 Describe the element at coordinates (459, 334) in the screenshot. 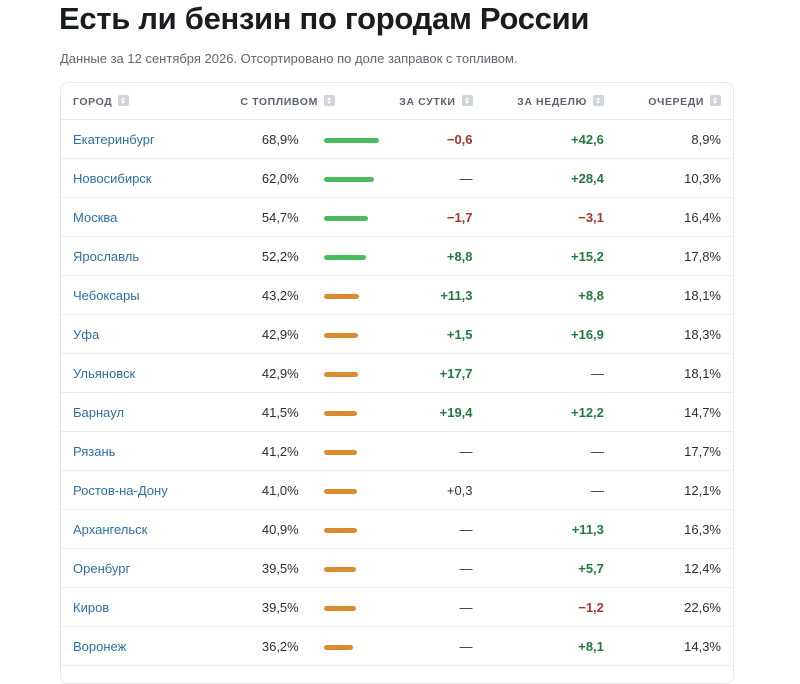

I see `day-change-value: +1,5` at that location.